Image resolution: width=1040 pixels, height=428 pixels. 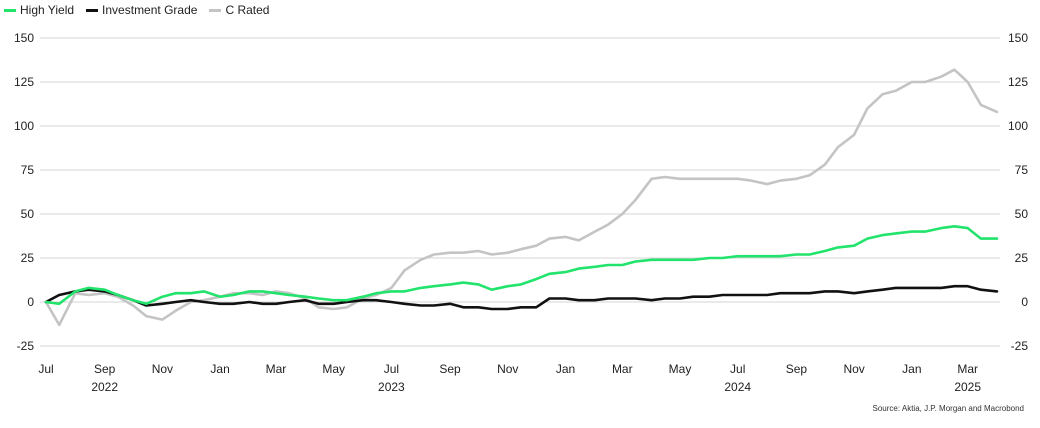 What do you see at coordinates (162, 369) in the screenshot?
I see `x-tick-nov-2: Nov` at bounding box center [162, 369].